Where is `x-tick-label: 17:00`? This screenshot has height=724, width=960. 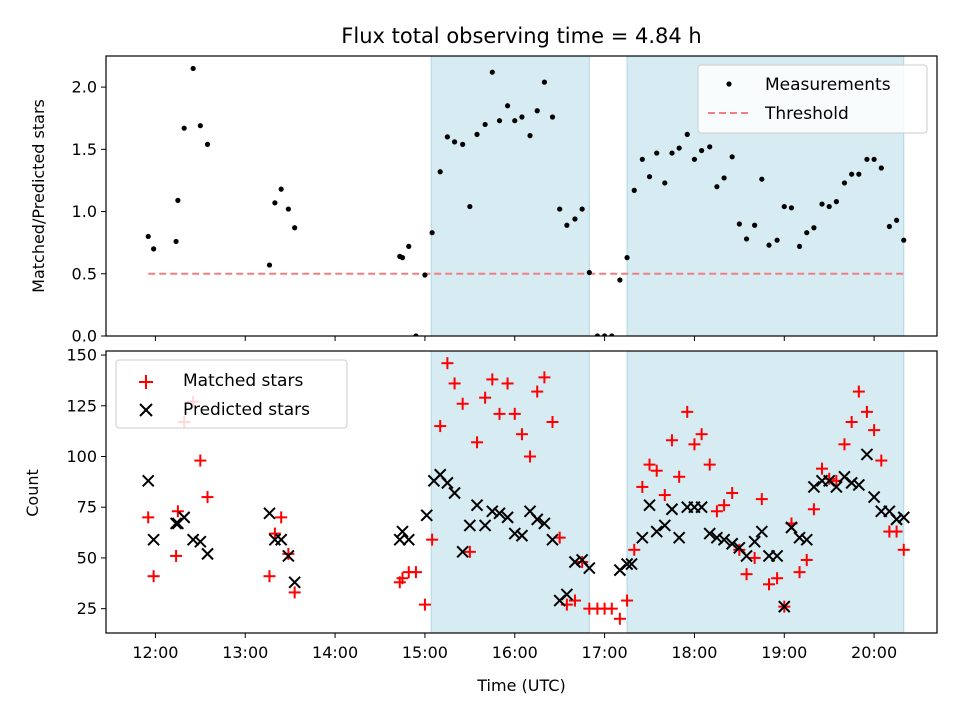 x-tick-label: 17:00 is located at coordinates (605, 652).